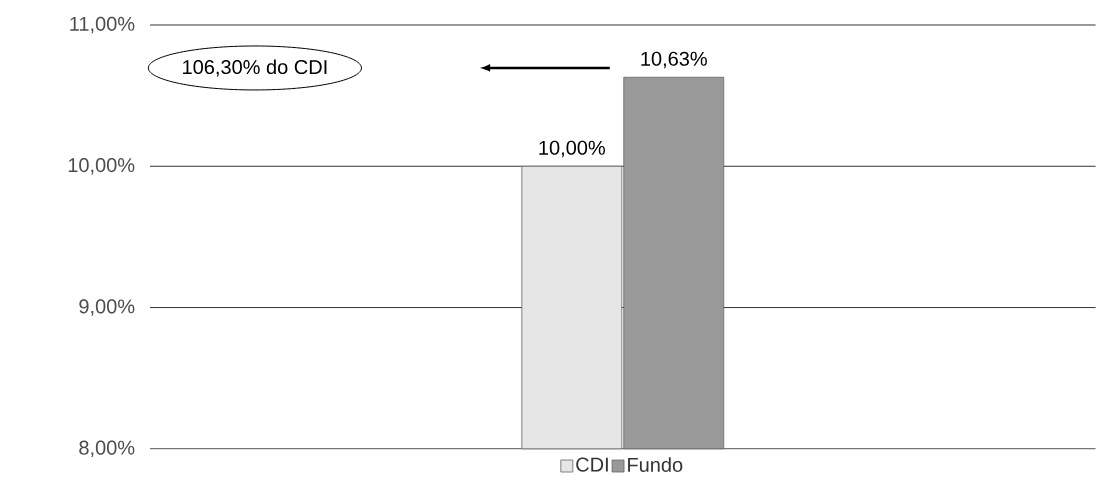 The image size is (1096, 504). What do you see at coordinates (102, 25) in the screenshot?
I see `y-tick-label: 11,00%` at bounding box center [102, 25].